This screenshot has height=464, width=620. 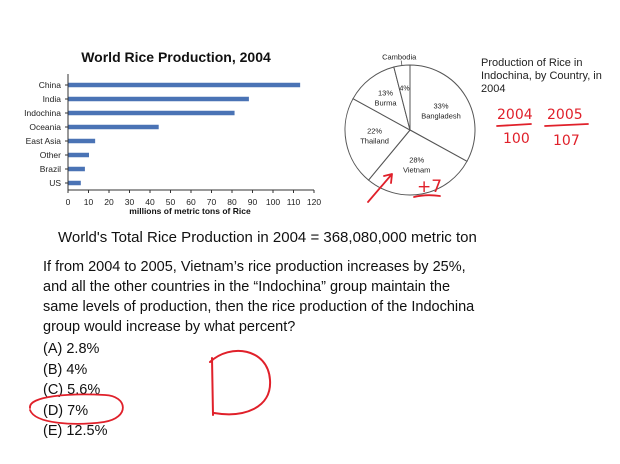 What do you see at coordinates (45, 127) in the screenshot?
I see `bar-chart-category-label: Oceania` at bounding box center [45, 127].